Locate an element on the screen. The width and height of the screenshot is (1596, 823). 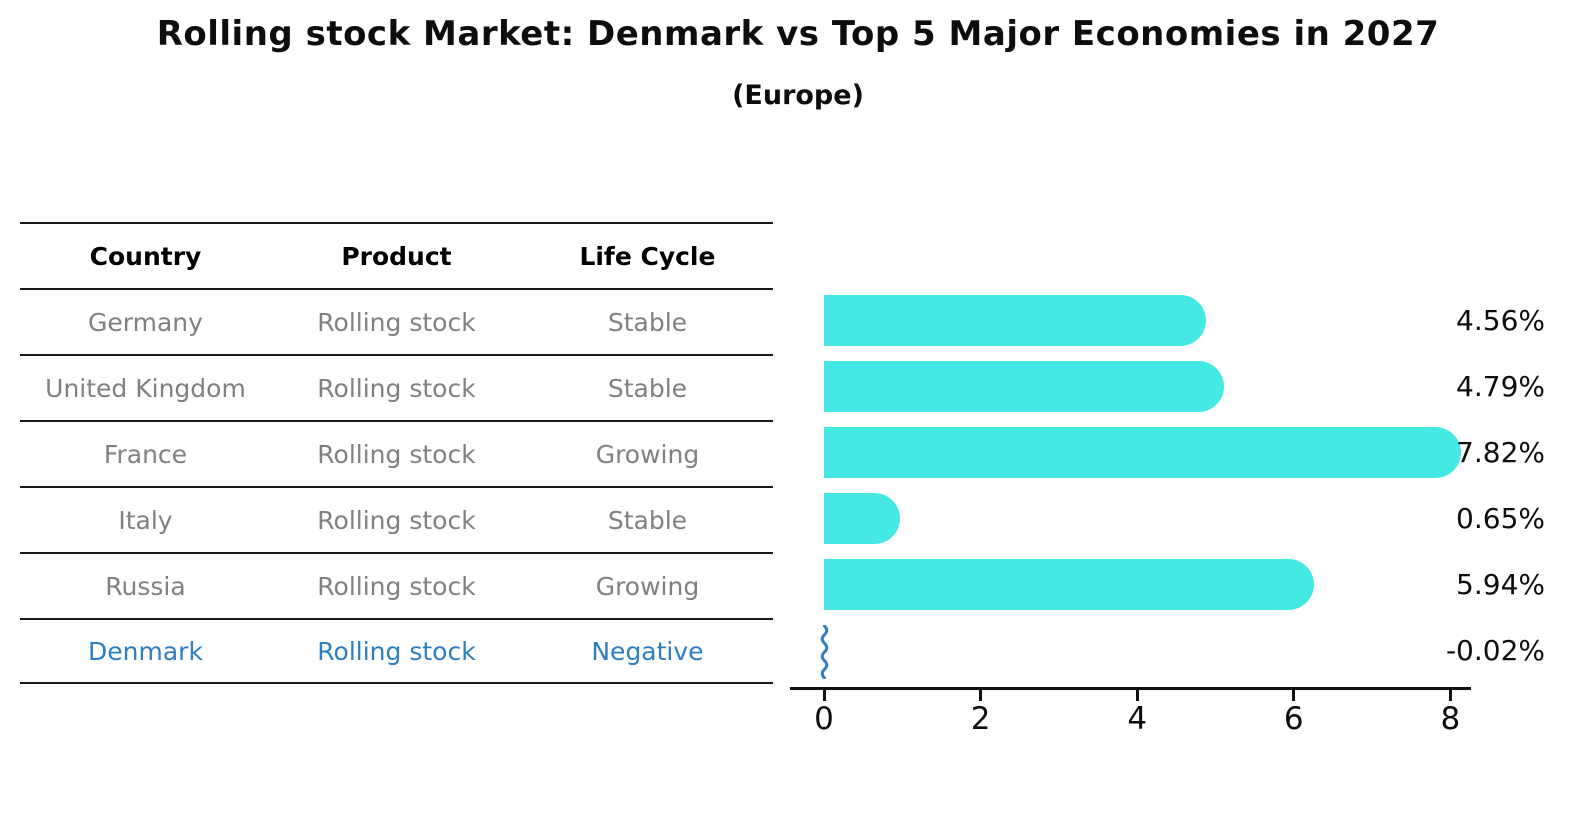
table-row-denmark: Denmark Rolling stock Negative is located at coordinates (396, 651).